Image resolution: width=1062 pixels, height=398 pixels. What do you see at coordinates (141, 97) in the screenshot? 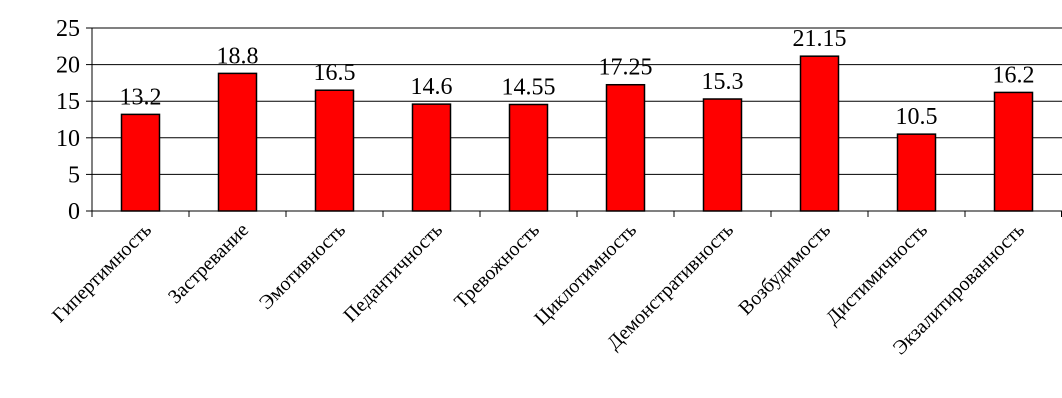
I see `data-label: 13.2` at bounding box center [141, 97].